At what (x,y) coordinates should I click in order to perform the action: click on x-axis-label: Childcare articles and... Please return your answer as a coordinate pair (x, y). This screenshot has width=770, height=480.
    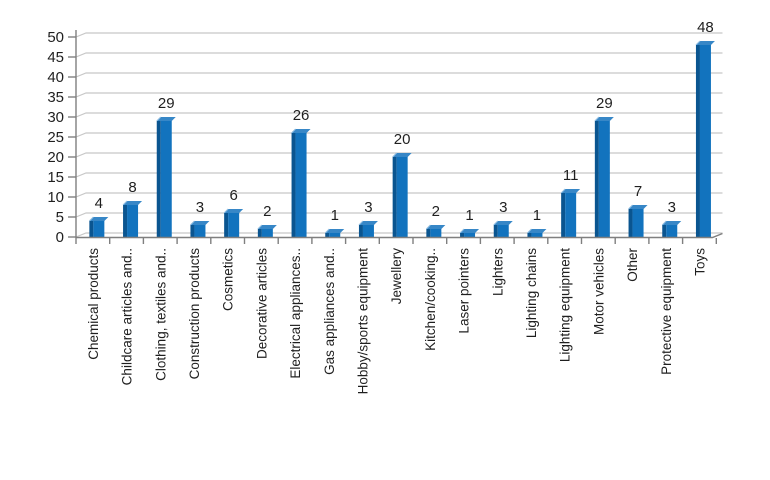
    Looking at the image, I should click on (127, 316).